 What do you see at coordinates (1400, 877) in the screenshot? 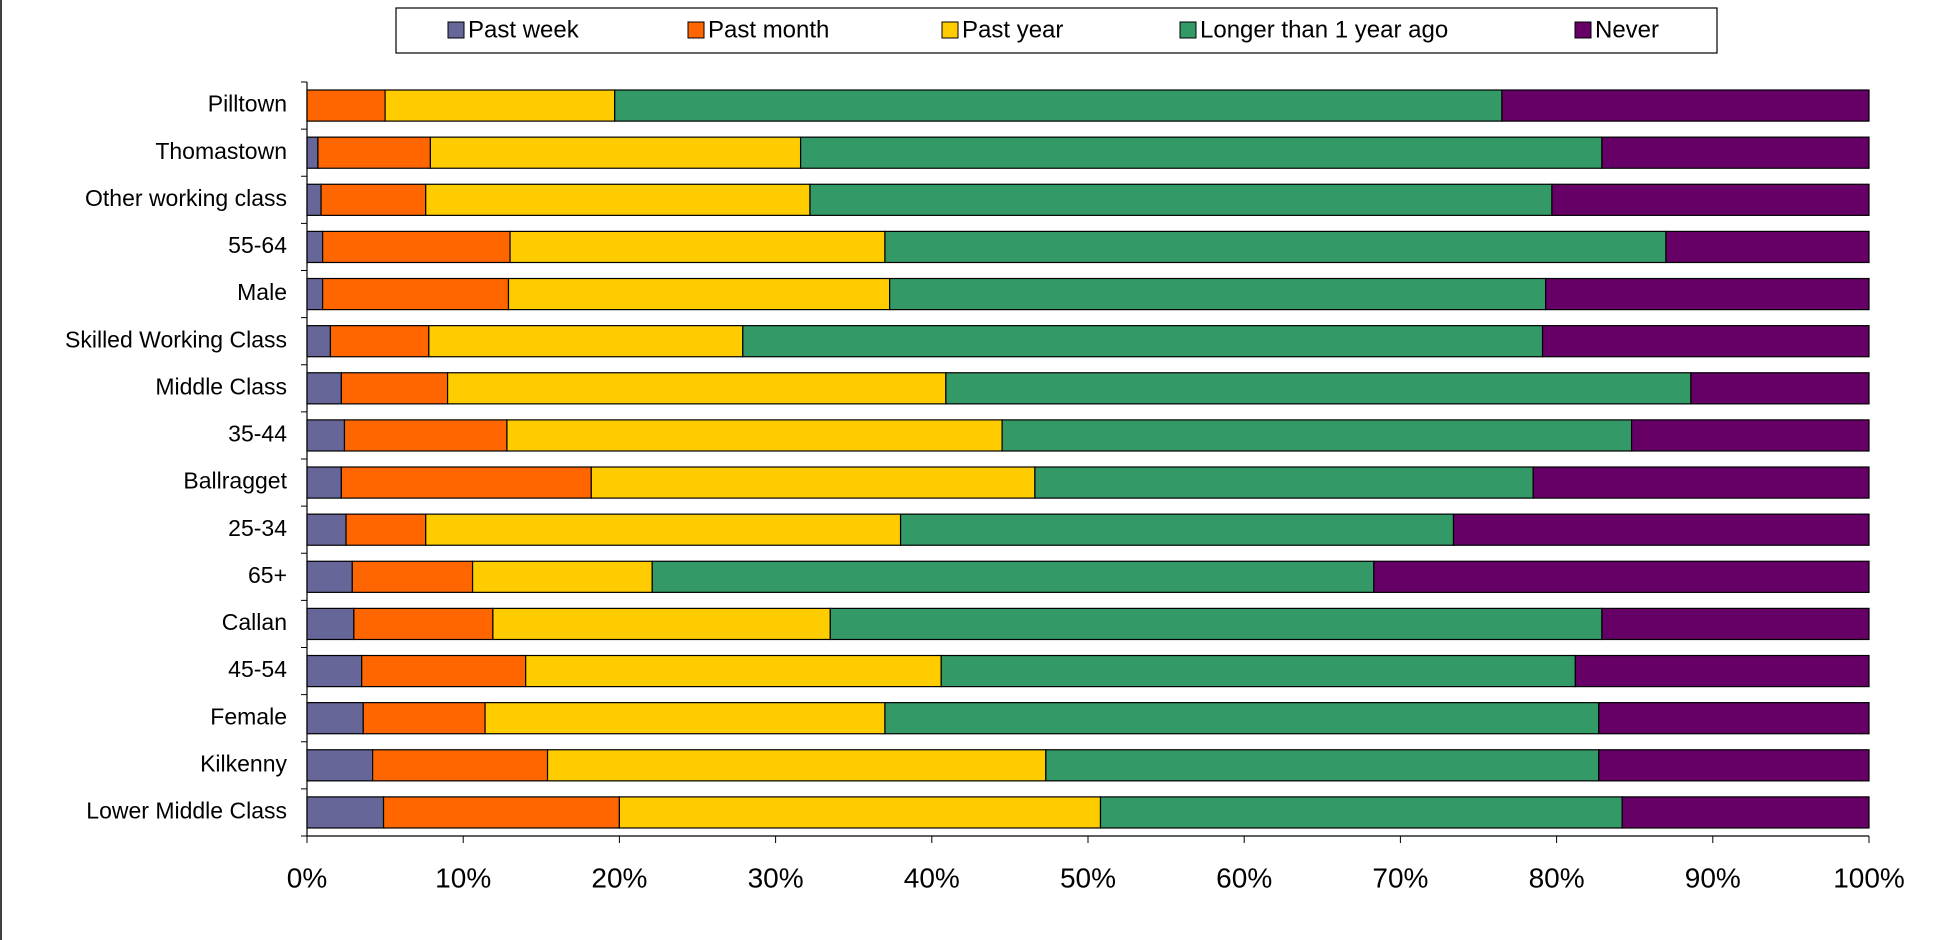
I see `x-tick-label: 70%` at bounding box center [1400, 877].